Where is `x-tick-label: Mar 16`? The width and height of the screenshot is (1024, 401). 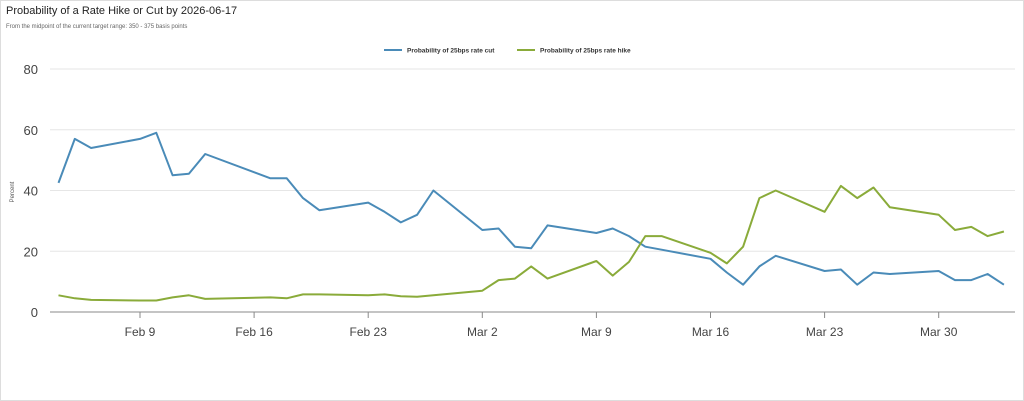
x-tick-label: Mar 16 is located at coordinates (711, 332).